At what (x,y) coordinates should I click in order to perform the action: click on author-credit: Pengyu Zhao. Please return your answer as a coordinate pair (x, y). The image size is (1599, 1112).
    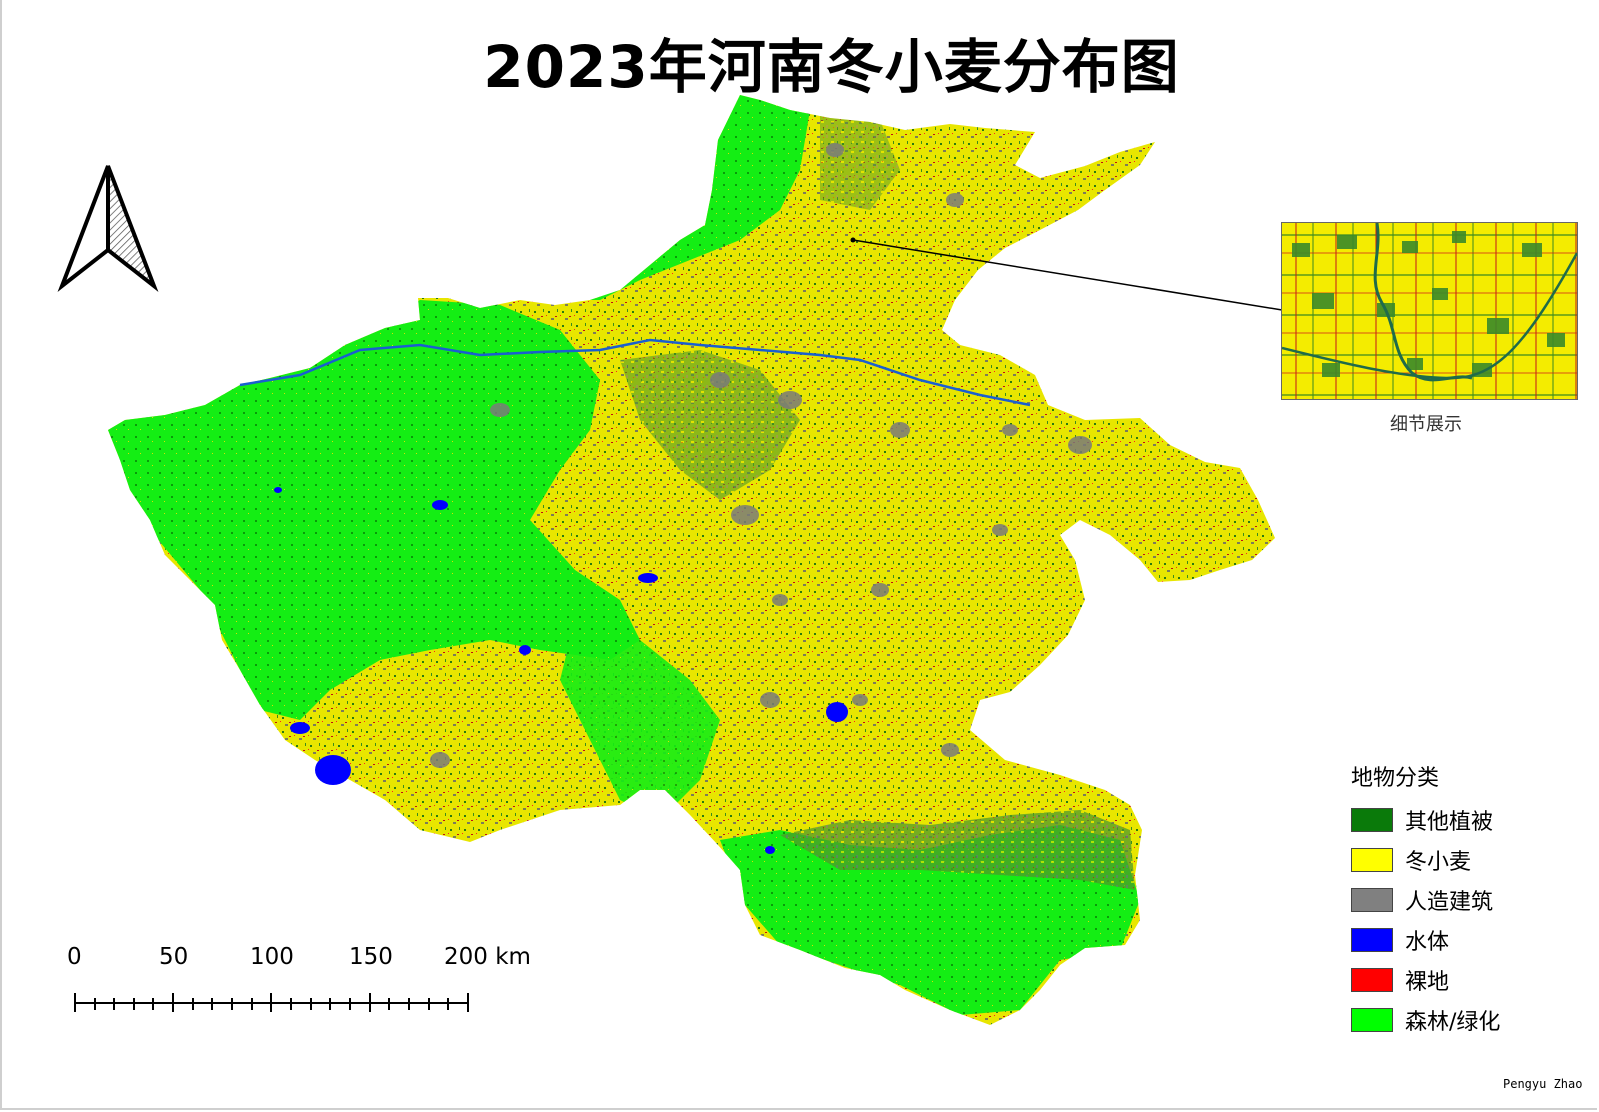
    Looking at the image, I should click on (1543, 1084).